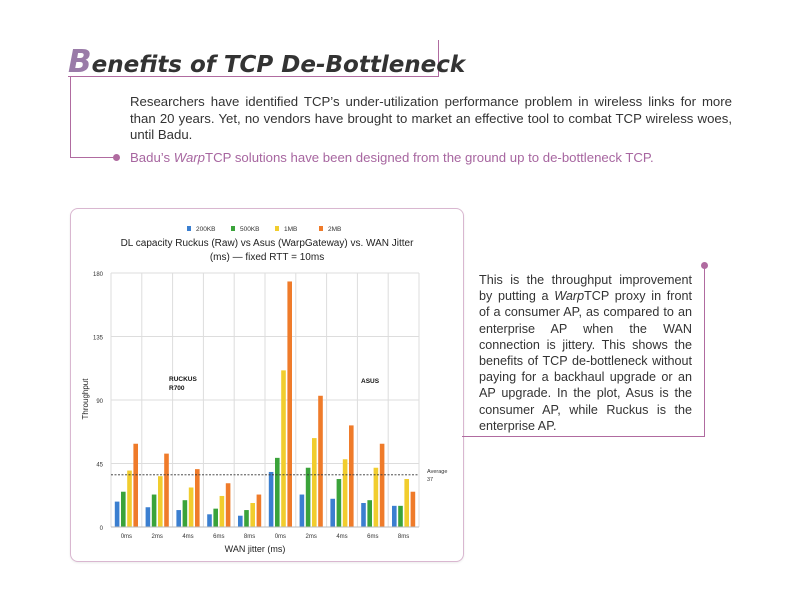 This screenshot has width=800, height=600. What do you see at coordinates (189, 228) in the screenshot?
I see `legend-swatch-200kb` at bounding box center [189, 228].